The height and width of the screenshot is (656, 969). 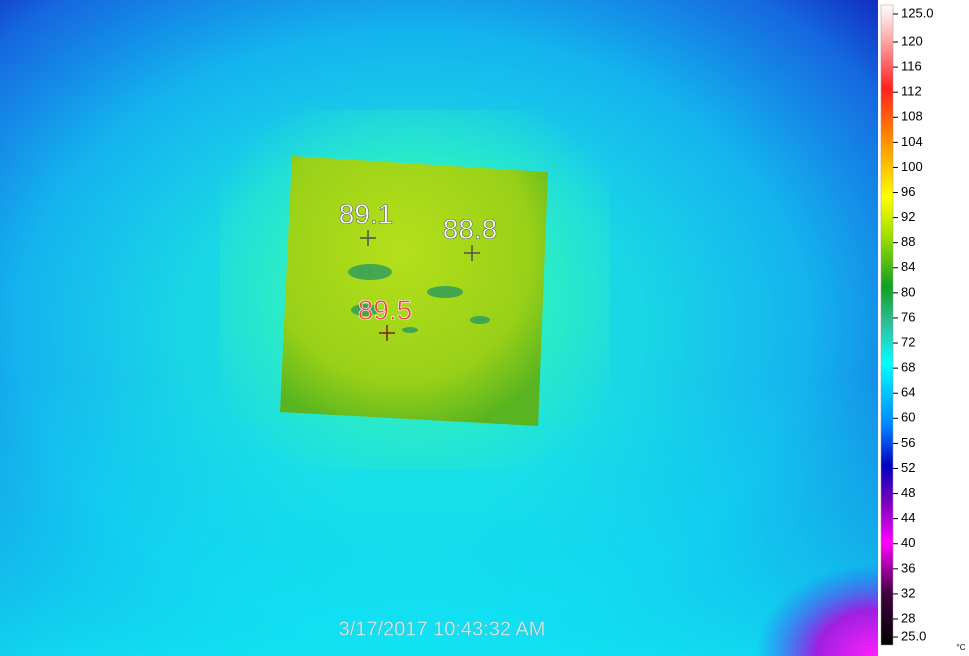 I want to click on tick-label: 72, so click(x=908, y=341).